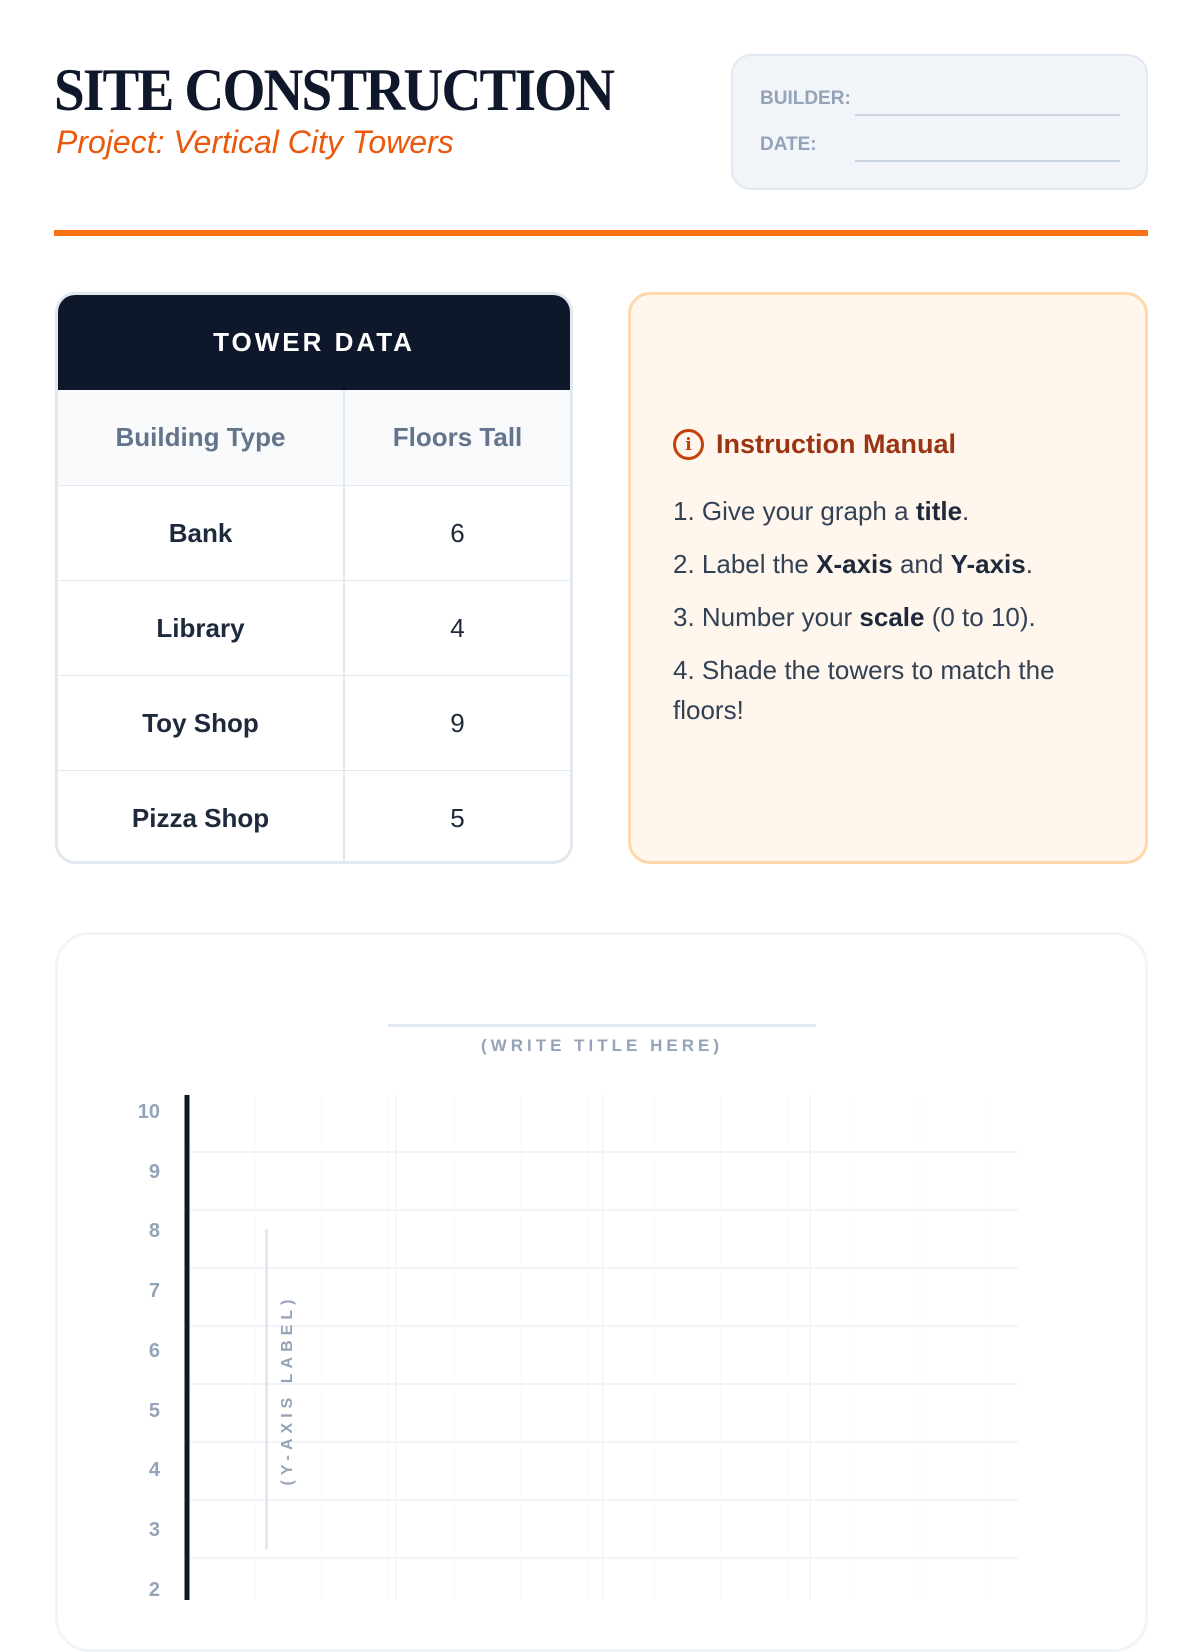  Describe the element at coordinates (154, 1231) in the screenshot. I see `y-tick-label: 8` at that location.